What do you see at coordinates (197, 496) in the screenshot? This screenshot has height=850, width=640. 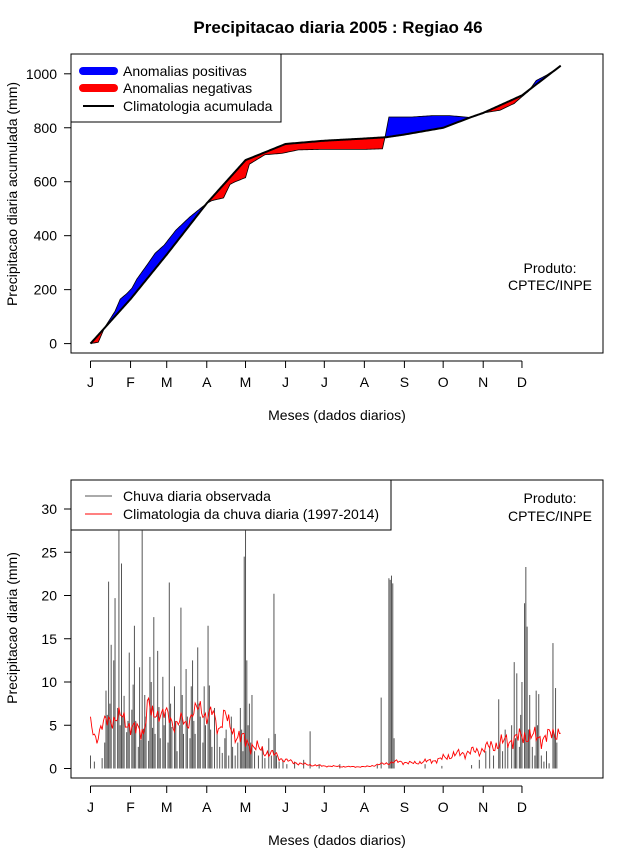 I see `legend-label-observed: Chuva diaria observada` at bounding box center [197, 496].